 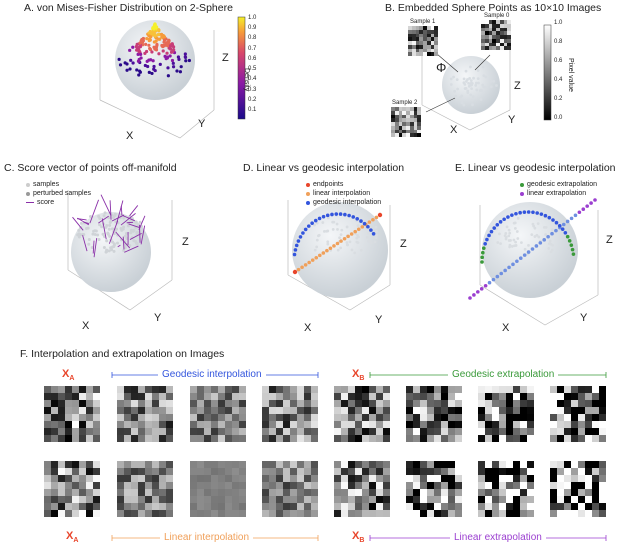 I want to click on sample-0-label: Sample 0, so click(x=497, y=16).